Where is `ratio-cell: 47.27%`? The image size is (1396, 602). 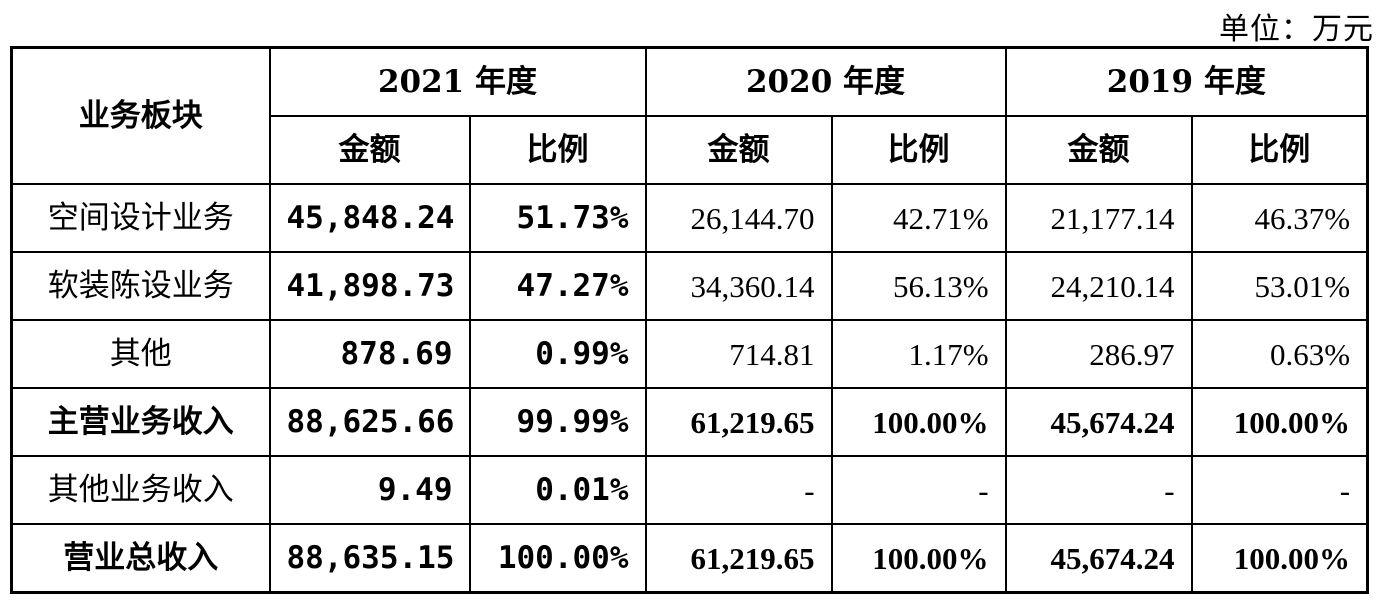 ratio-cell: 47.27% is located at coordinates (557, 286).